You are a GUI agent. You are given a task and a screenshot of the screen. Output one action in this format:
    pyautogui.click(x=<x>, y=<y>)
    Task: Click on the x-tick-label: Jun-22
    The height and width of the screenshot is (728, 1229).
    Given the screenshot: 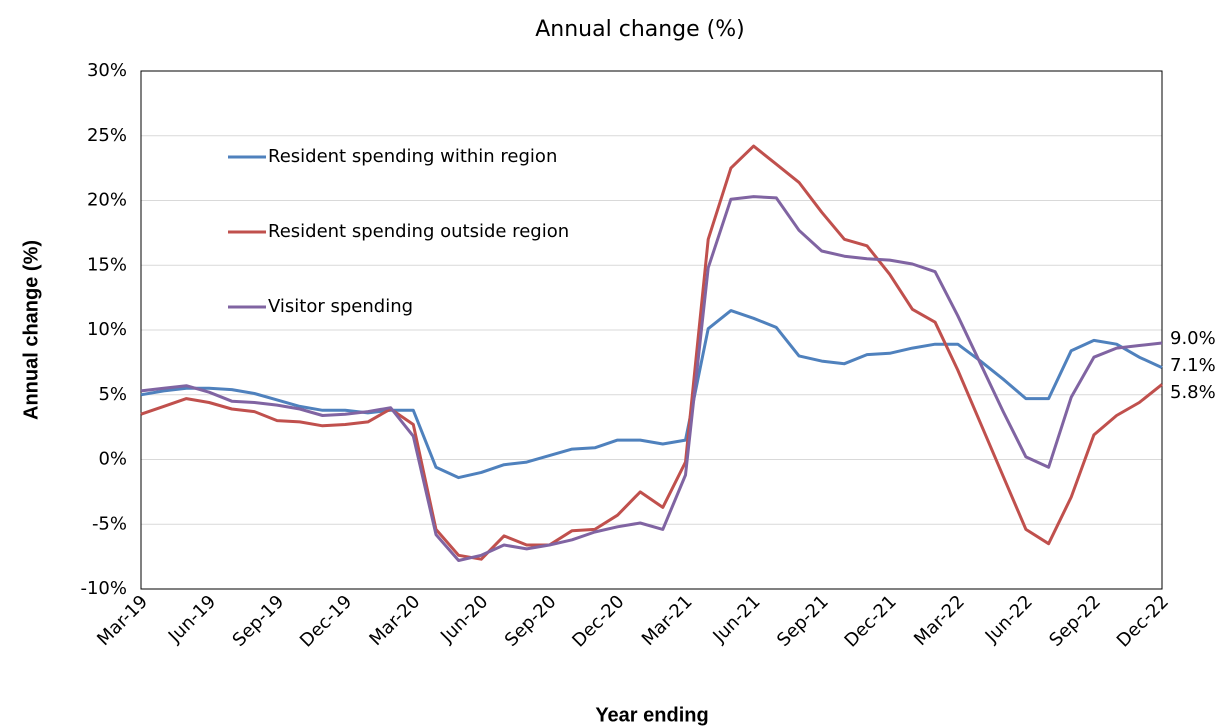 What is the action you would take?
    pyautogui.click(x=1009, y=619)
    